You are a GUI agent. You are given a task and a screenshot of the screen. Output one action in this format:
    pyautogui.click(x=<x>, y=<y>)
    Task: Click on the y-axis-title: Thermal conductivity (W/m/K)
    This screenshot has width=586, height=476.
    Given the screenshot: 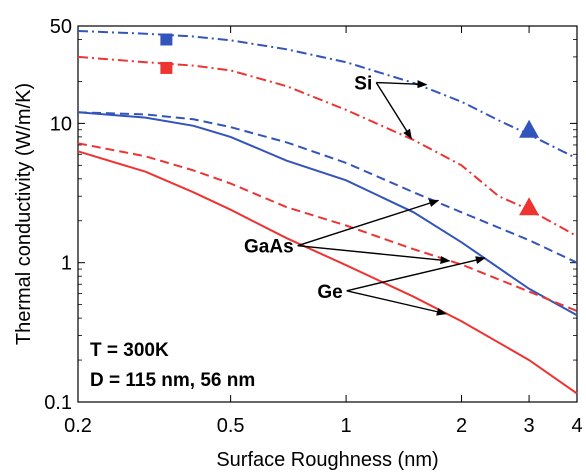 What is the action you would take?
    pyautogui.click(x=24, y=214)
    